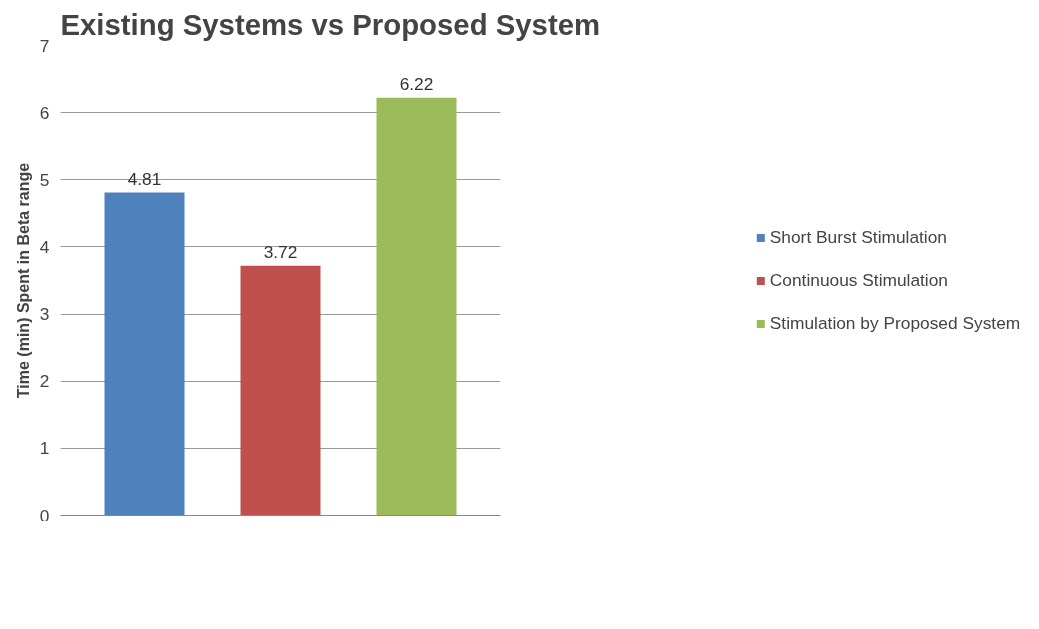 The width and height of the screenshot is (1039, 629). What do you see at coordinates (44, 45) in the screenshot?
I see `y-tick-label: 7` at bounding box center [44, 45].